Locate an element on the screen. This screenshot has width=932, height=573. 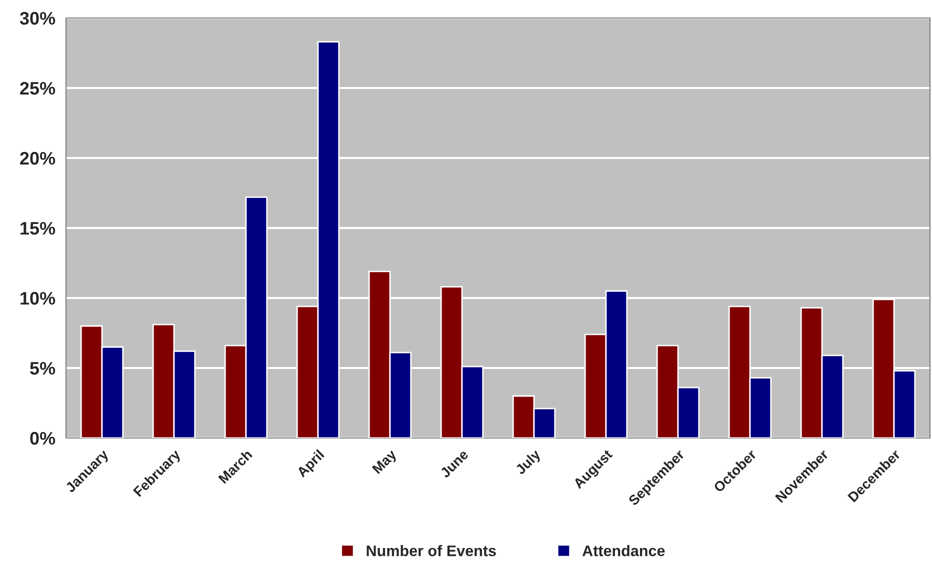
x-tick-label: May is located at coordinates (386, 462).